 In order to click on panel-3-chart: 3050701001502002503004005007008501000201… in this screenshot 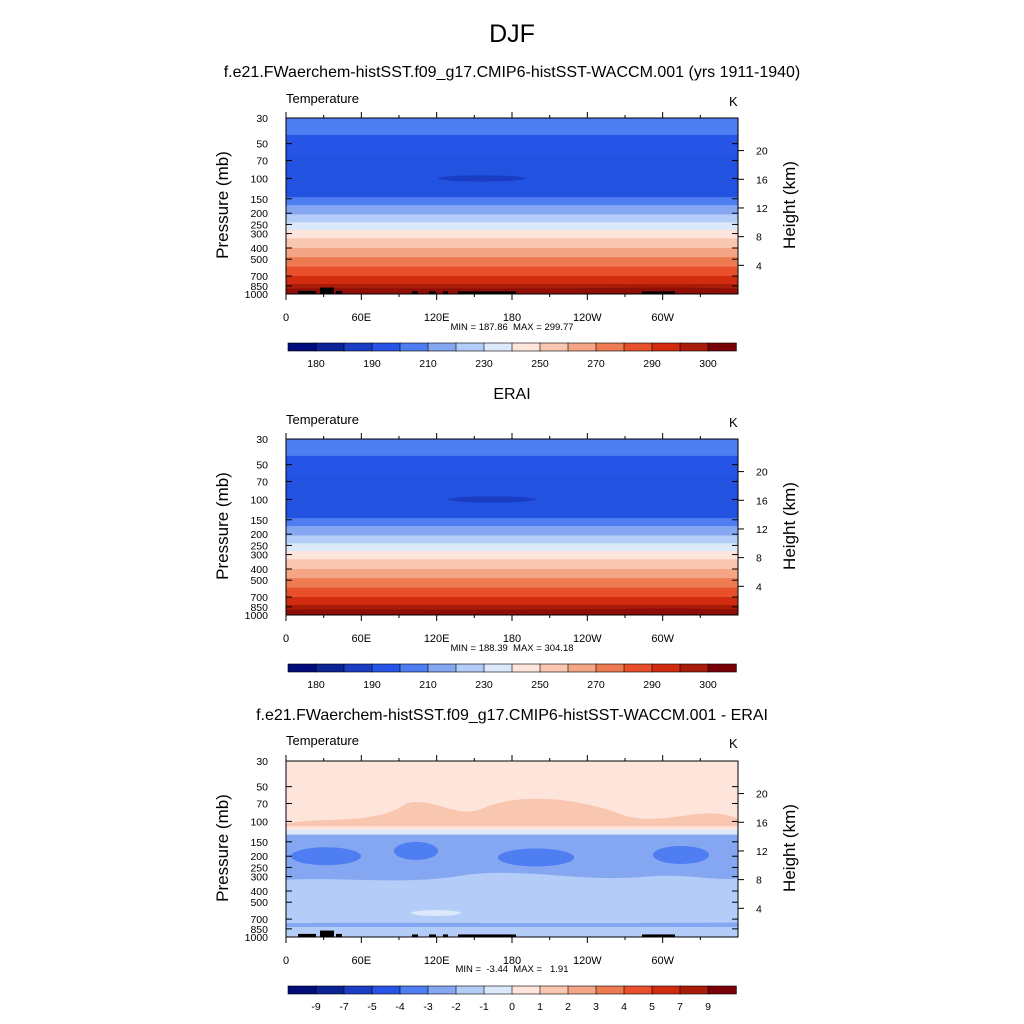, I will do `click(506, 884)`.